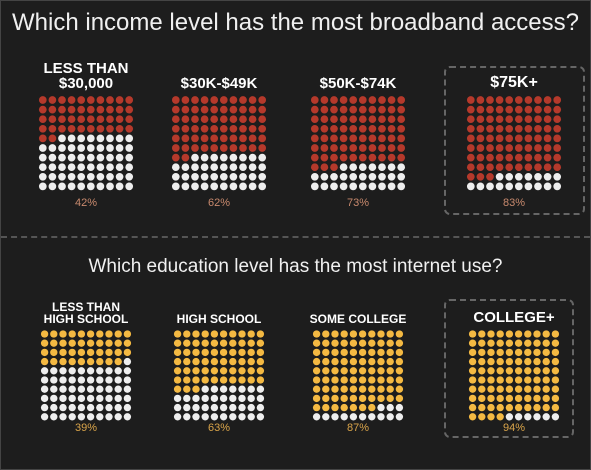  Describe the element at coordinates (219, 375) in the screenshot. I see `waffle` at that location.